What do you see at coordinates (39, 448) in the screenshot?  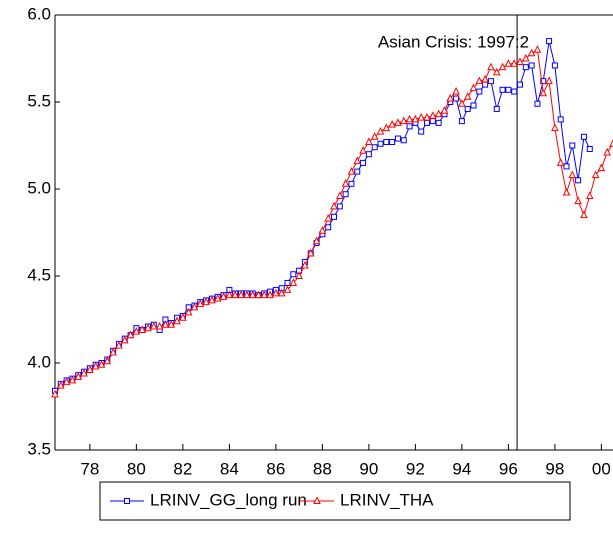 I see `y-tick-label: 3.5` at bounding box center [39, 448].